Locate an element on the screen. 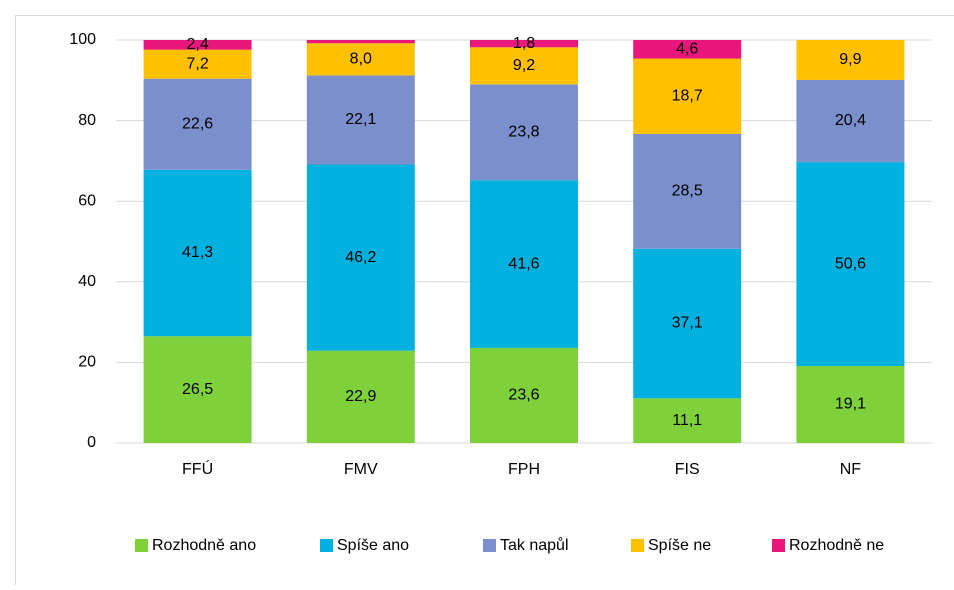 This screenshot has width=954, height=590. y-tick-label: 20 is located at coordinates (87, 362).